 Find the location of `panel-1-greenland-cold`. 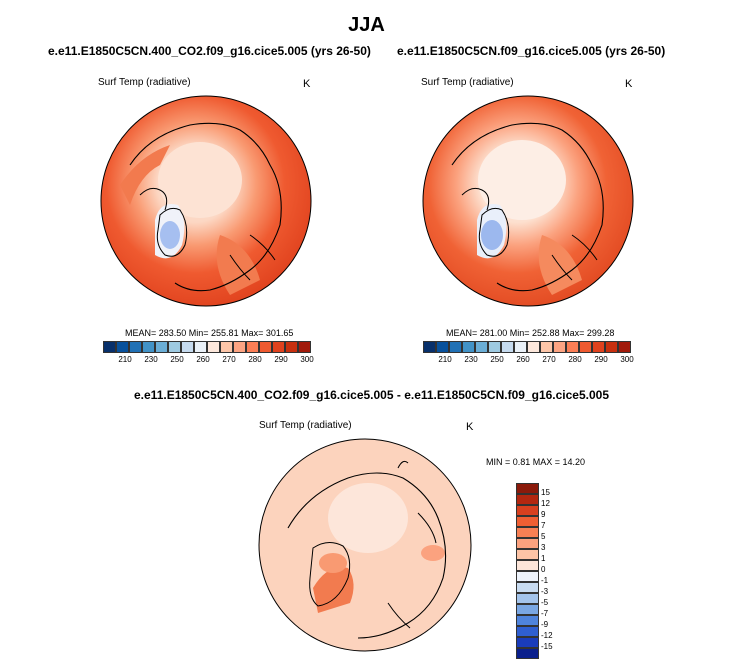

panel-1-greenland-cold is located at coordinates (170, 235).